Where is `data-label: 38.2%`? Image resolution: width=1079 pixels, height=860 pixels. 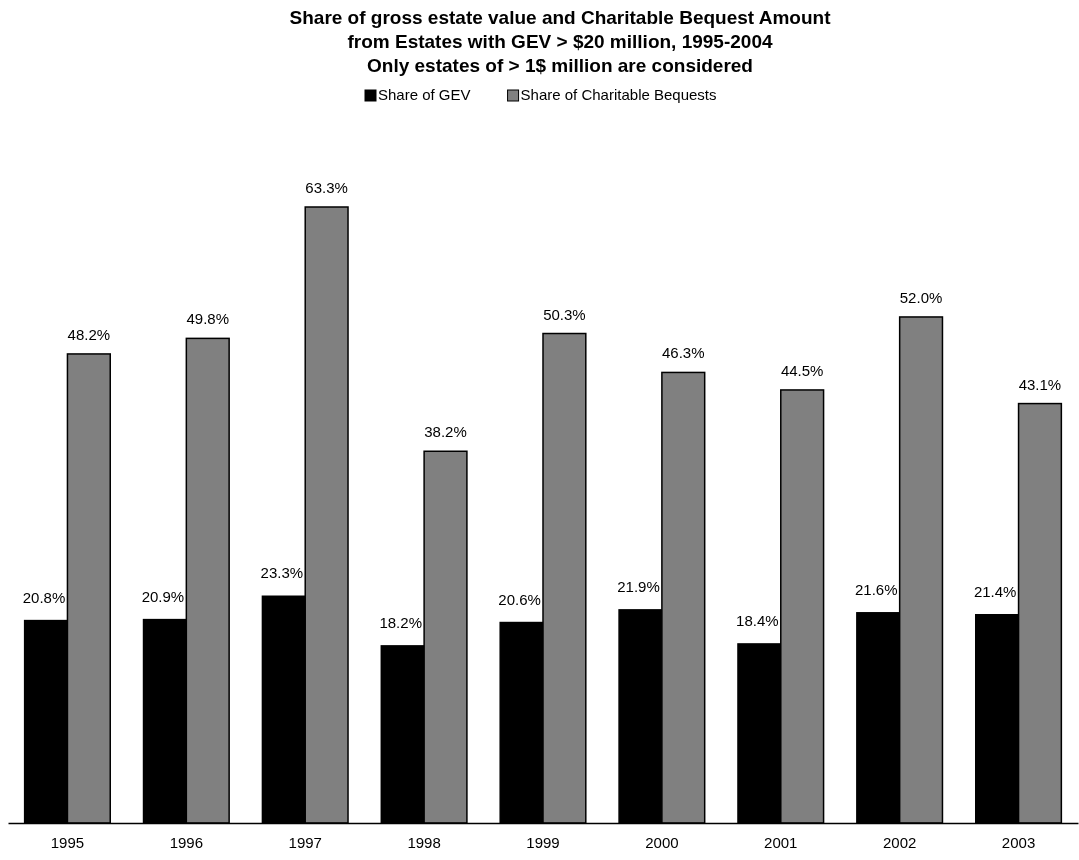 data-label: 38.2% is located at coordinates (445, 432).